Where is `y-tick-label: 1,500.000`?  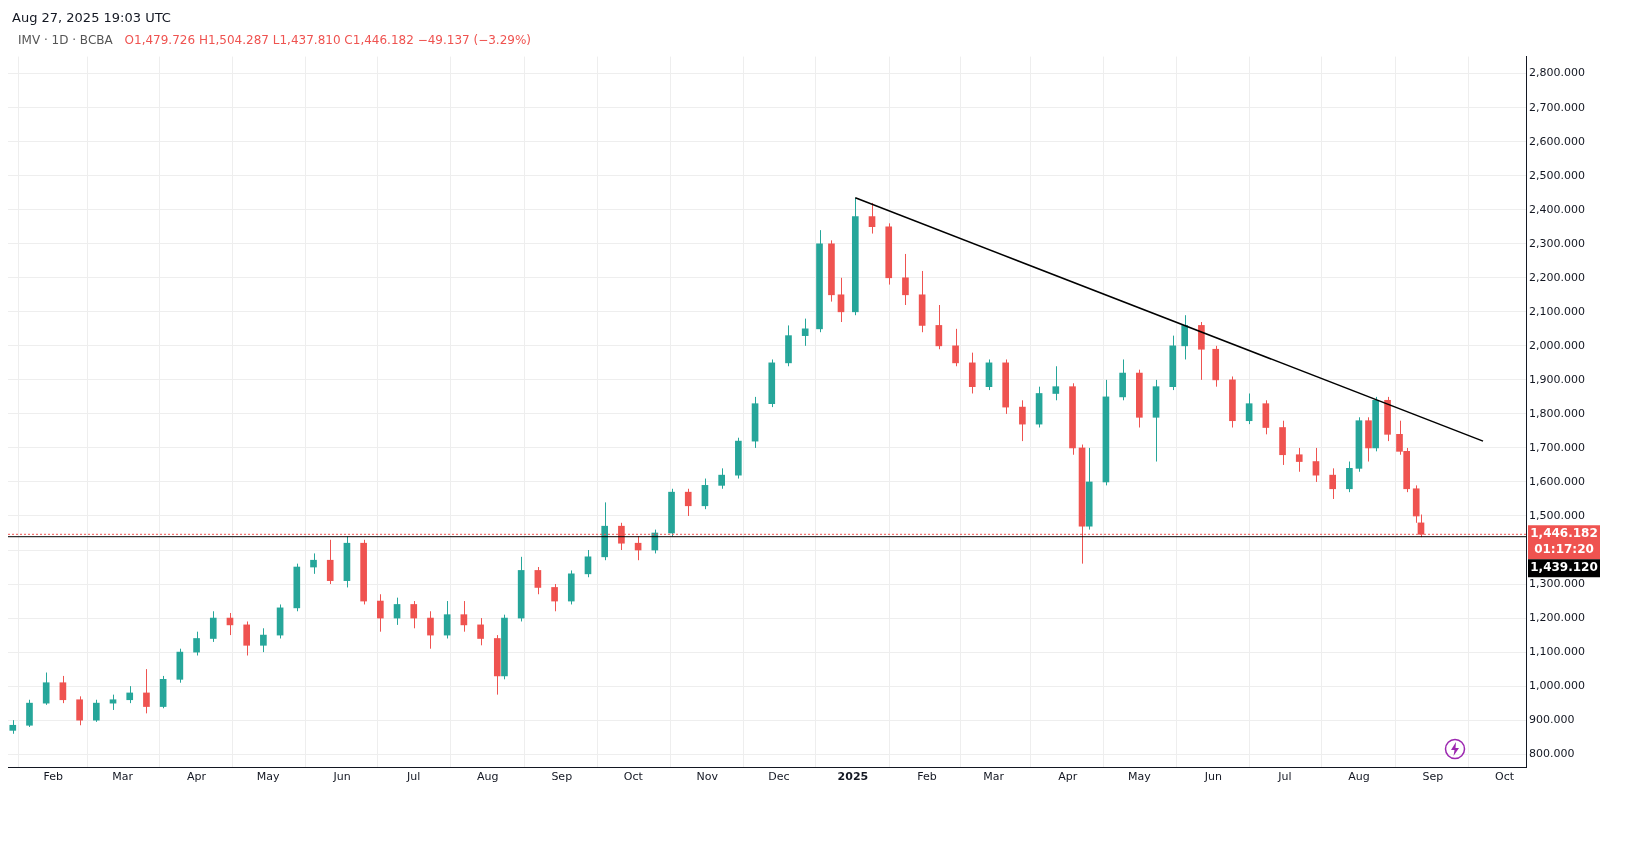 y-tick-label: 1,500.000 is located at coordinates (1557, 515).